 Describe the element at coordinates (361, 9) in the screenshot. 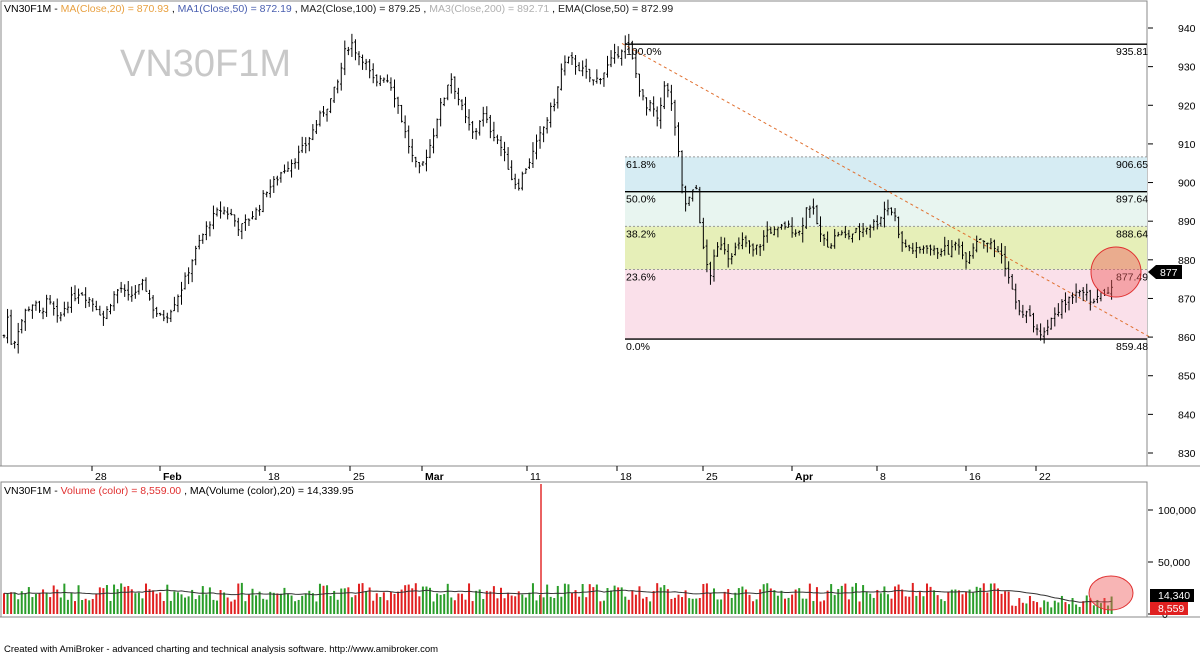

I see `header-ma100: MA2(Close,100) = 879.25` at that location.